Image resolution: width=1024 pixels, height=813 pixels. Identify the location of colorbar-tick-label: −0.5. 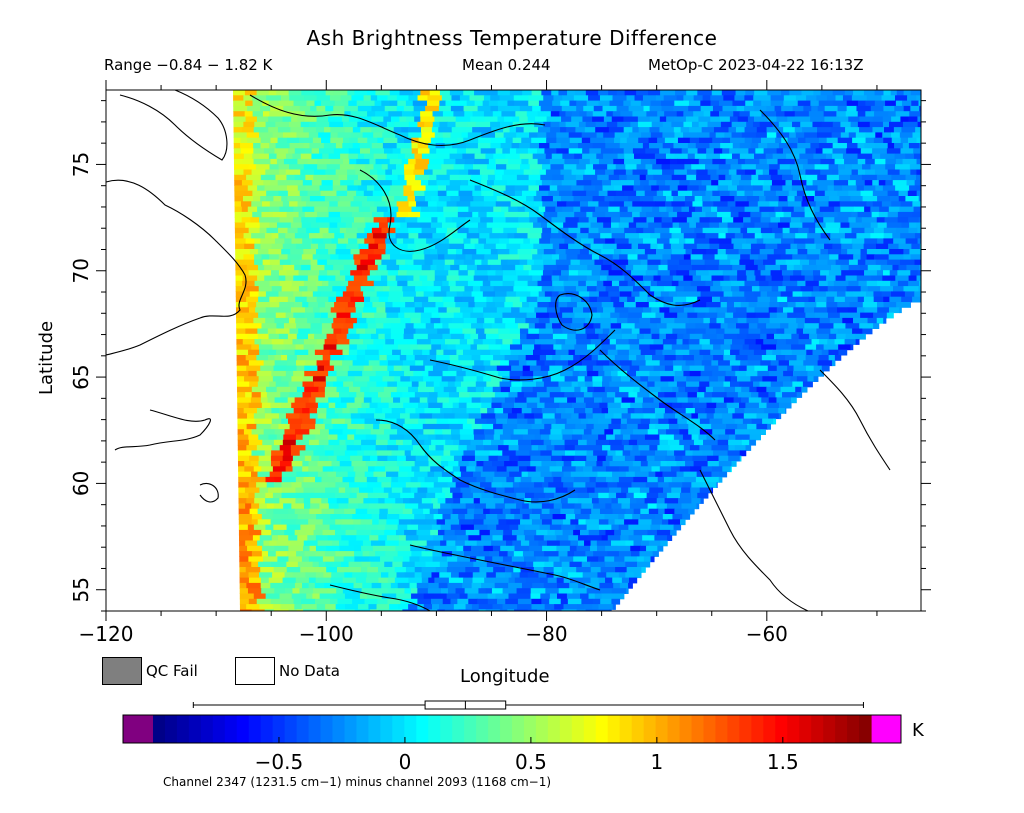
(279, 762).